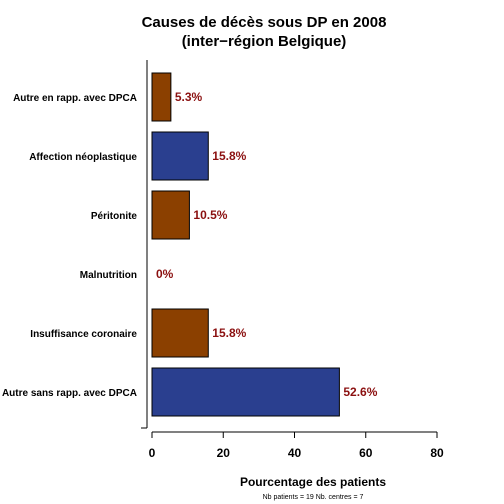  I want to click on value-label: 5.3%, so click(189, 97).